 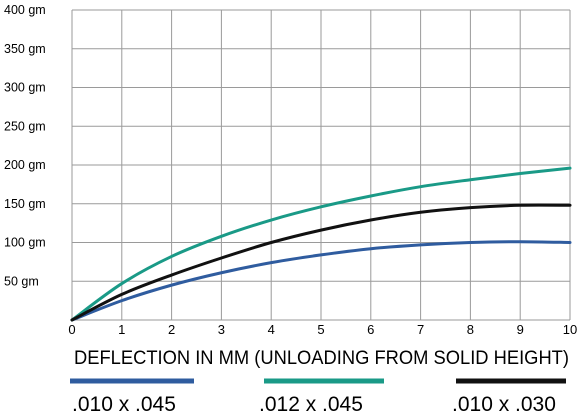 I want to click on x-tick-label: 7, so click(x=420, y=329).